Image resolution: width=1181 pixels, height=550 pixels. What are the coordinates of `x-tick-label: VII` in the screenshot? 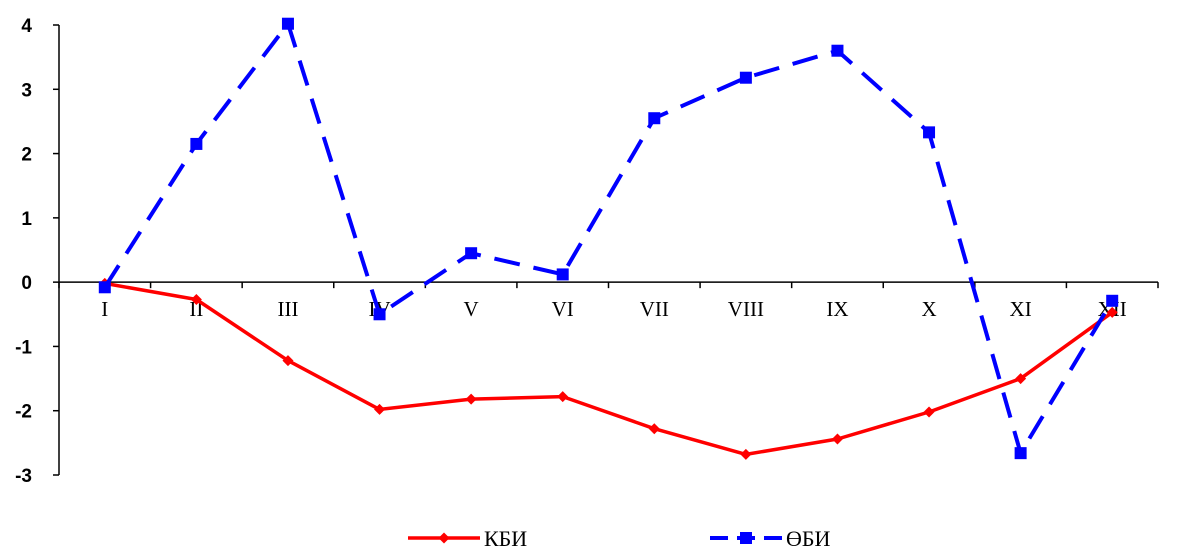 It's located at (654, 309).